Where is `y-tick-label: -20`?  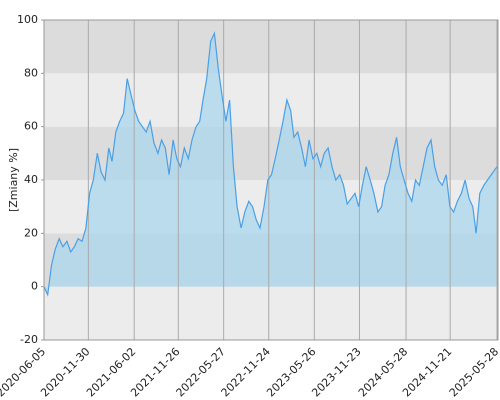 y-tick-label: -20 is located at coordinates (29, 339).